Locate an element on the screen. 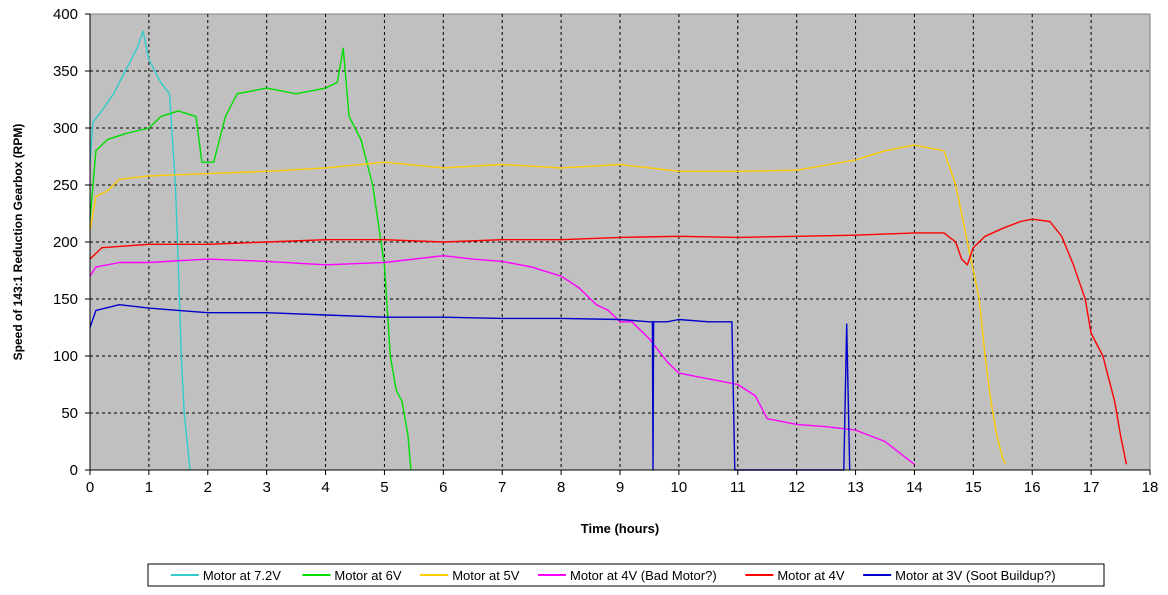 The image size is (1168, 595). x-tick-label: 9 is located at coordinates (620, 487).